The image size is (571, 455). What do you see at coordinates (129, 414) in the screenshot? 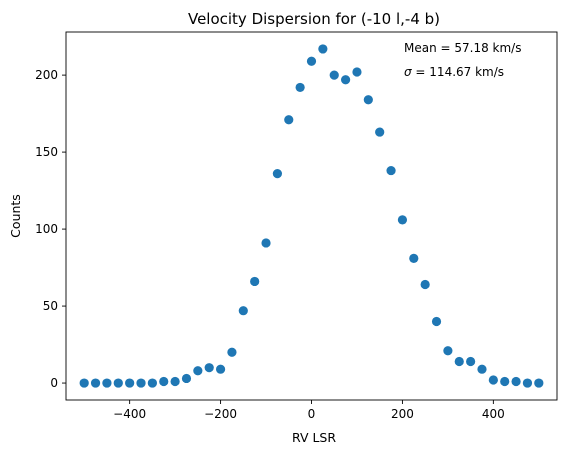
I see `x-tick-label: −400` at bounding box center [129, 414].